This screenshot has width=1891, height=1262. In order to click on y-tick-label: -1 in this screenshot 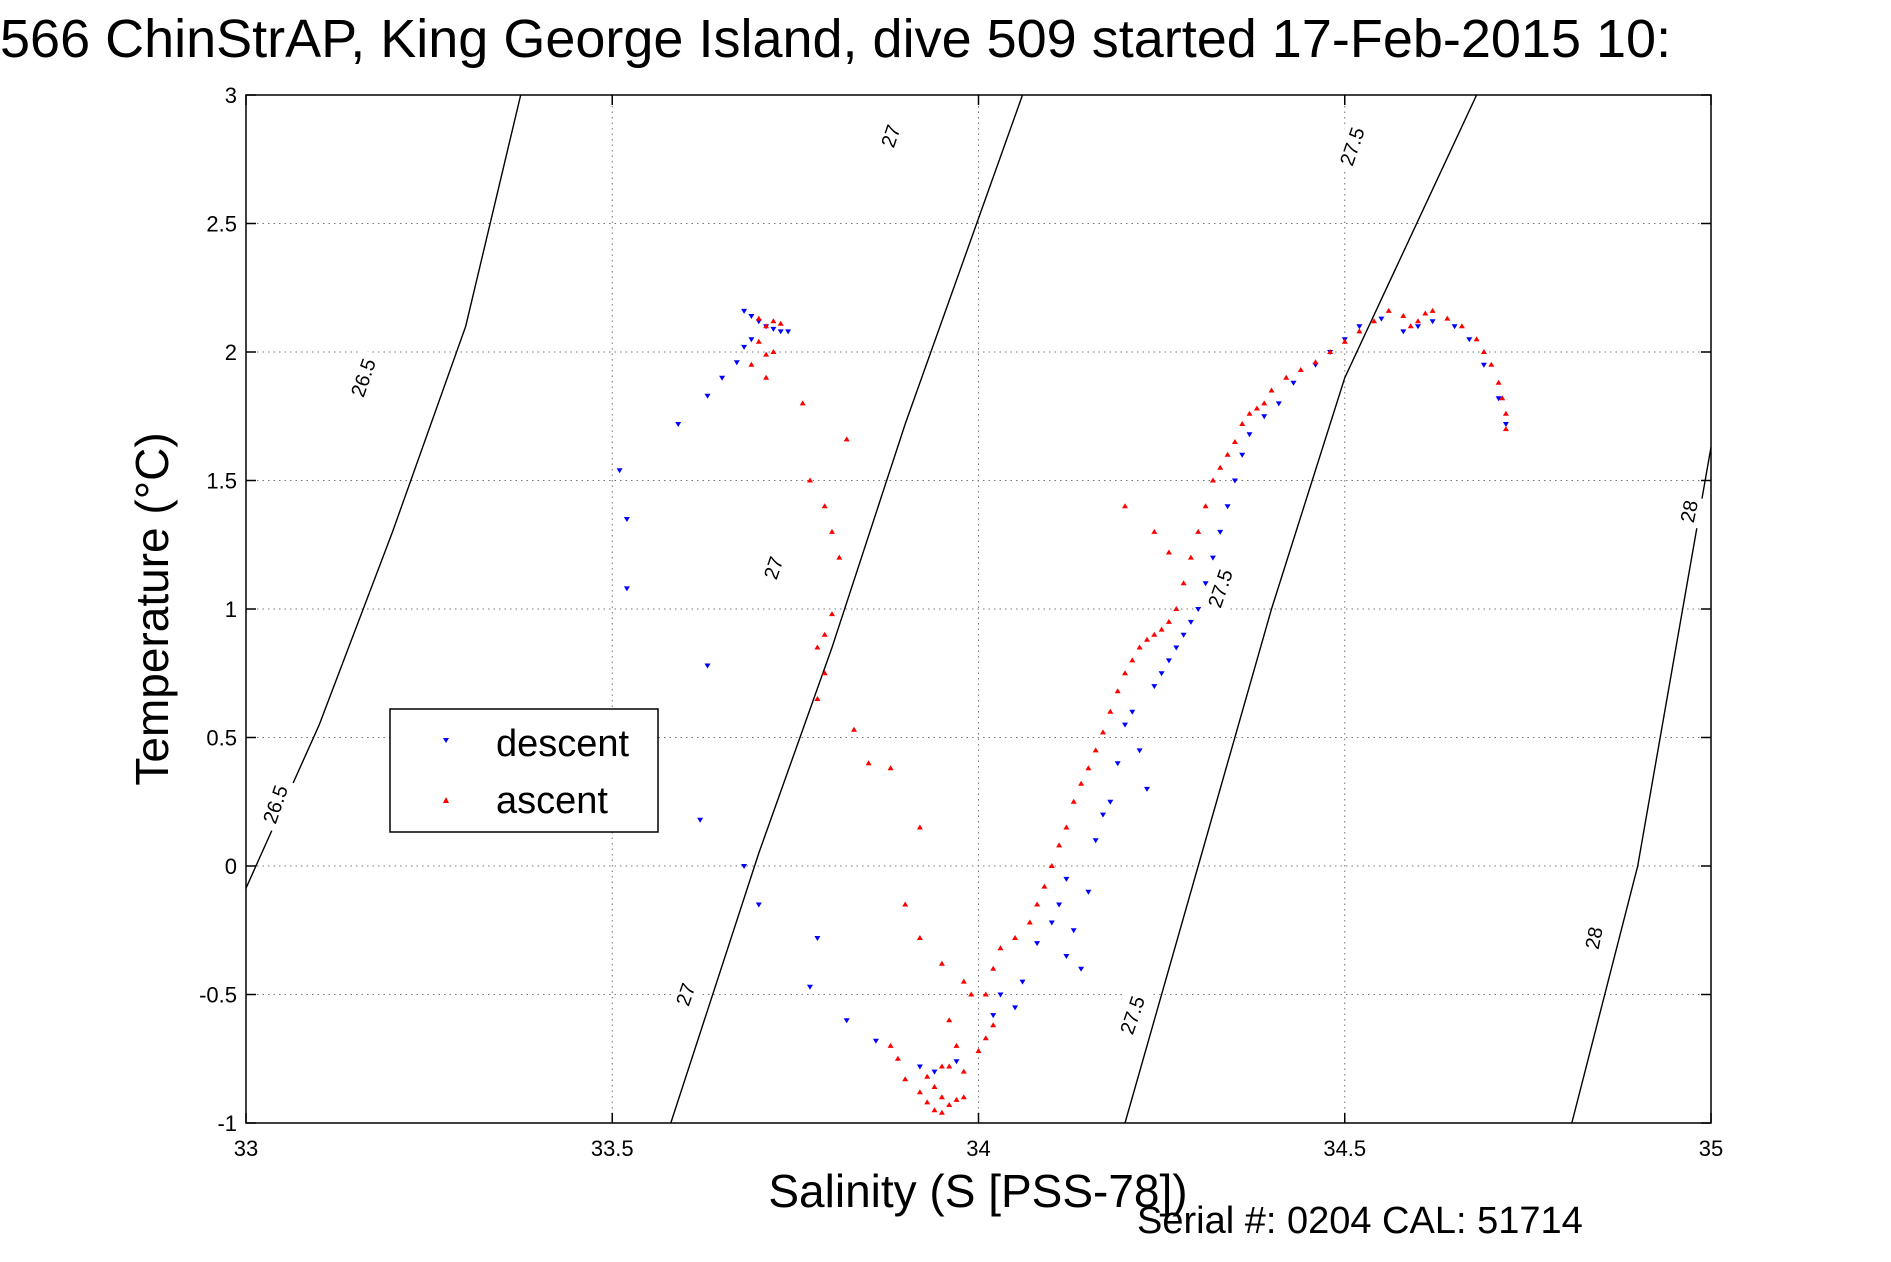, I will do `click(227, 1123)`.